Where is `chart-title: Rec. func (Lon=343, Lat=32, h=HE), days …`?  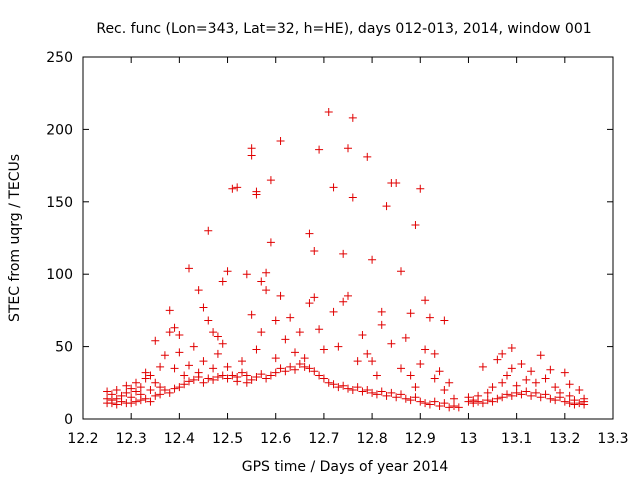
chart-title: Rec. func (Lon=343, Lat=32, h=HE), days … is located at coordinates (343, 29).